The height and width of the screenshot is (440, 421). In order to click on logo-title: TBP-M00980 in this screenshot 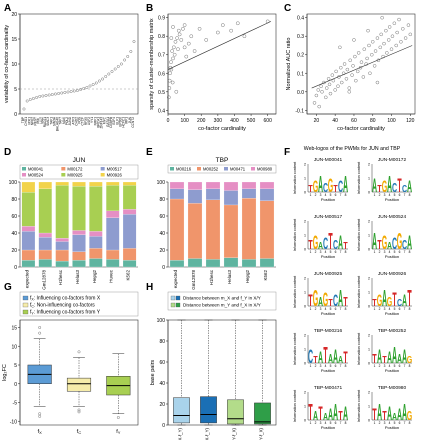, I will do `click(392, 388)`.